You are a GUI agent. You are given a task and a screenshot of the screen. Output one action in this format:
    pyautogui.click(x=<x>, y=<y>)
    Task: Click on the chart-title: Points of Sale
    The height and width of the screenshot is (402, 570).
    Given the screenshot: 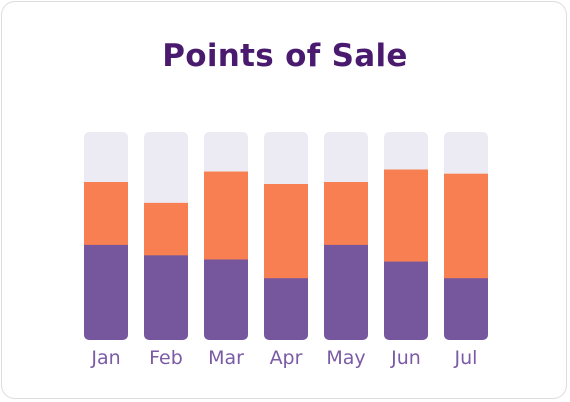 What is the action you would take?
    pyautogui.click(x=285, y=56)
    